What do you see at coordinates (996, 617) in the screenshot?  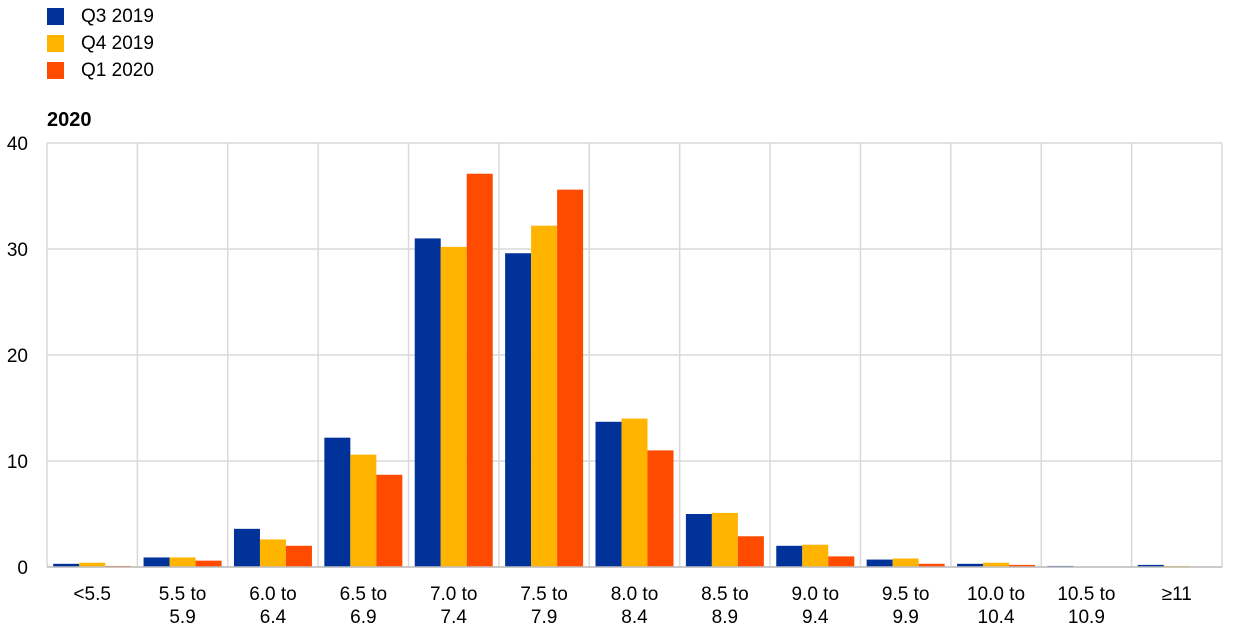 I see `x-tick-label-10-1: 10.4` at bounding box center [996, 617].